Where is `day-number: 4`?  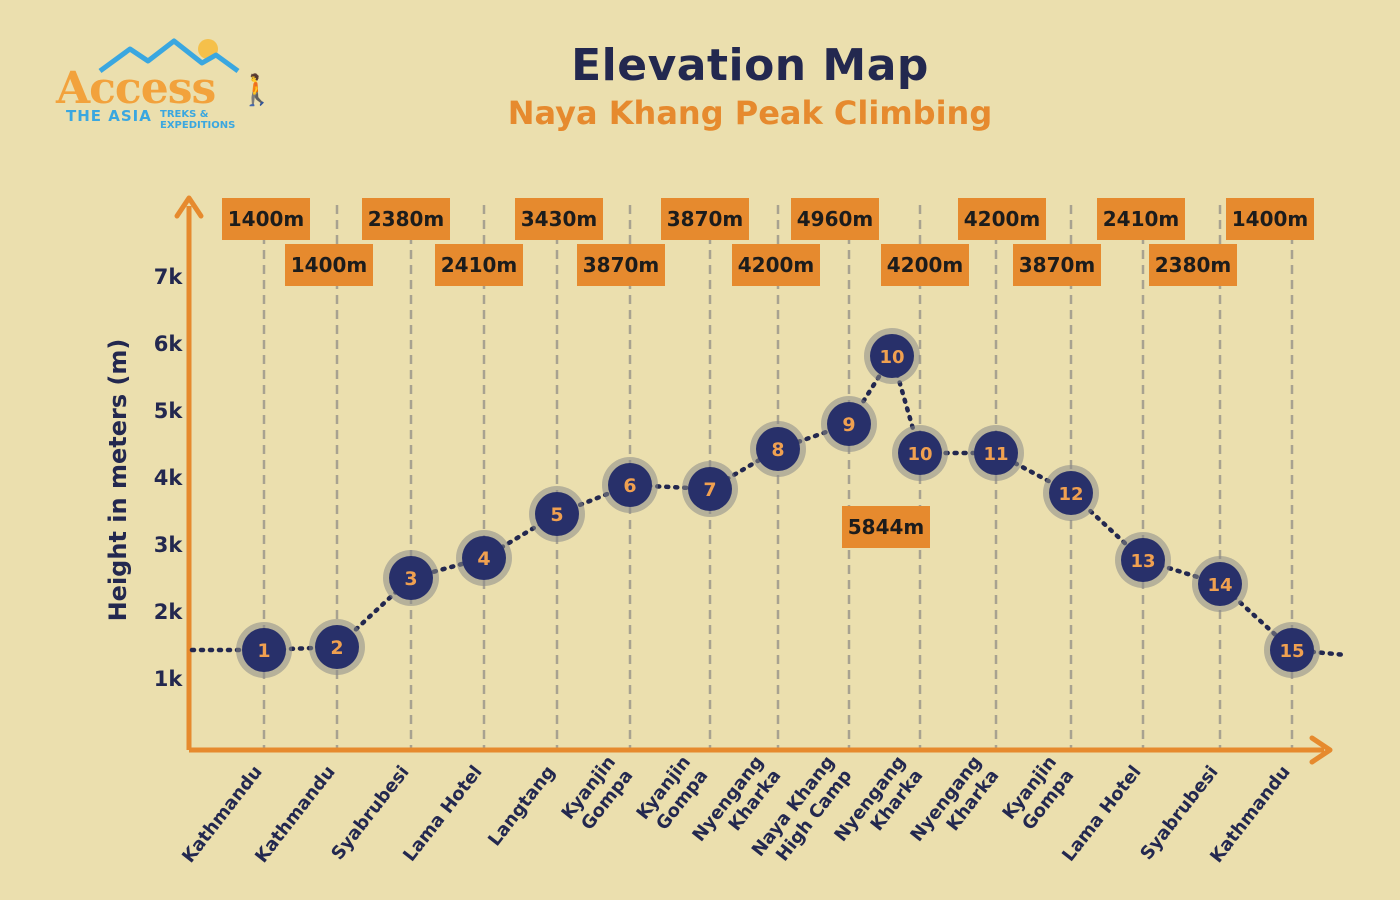 day-number: 4 is located at coordinates (483, 559).